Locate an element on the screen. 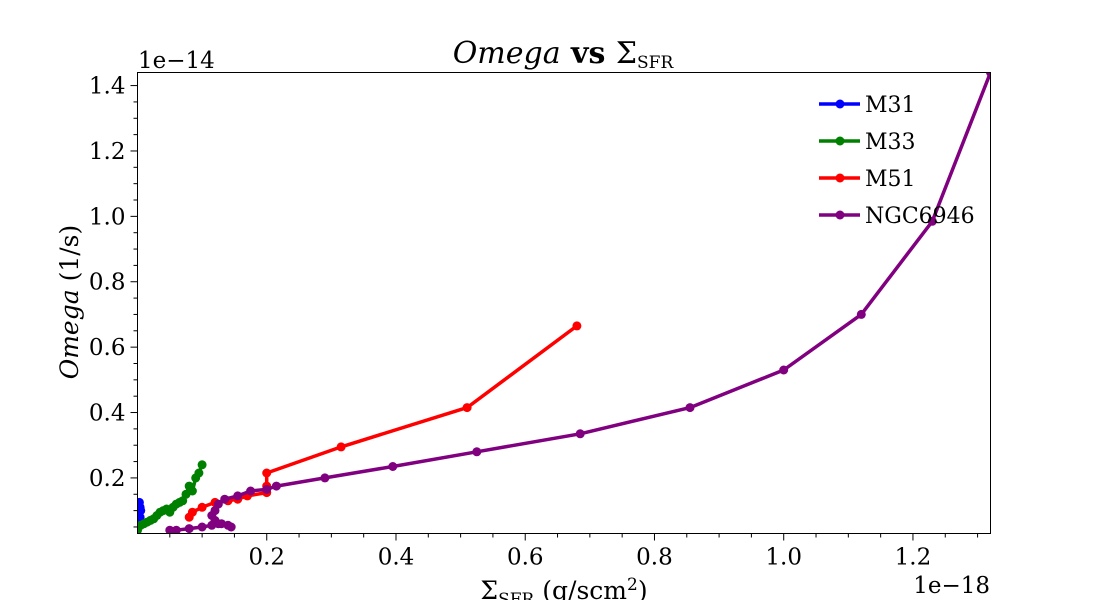 The width and height of the screenshot is (1100, 600). legend-label: M51 is located at coordinates (890, 179).